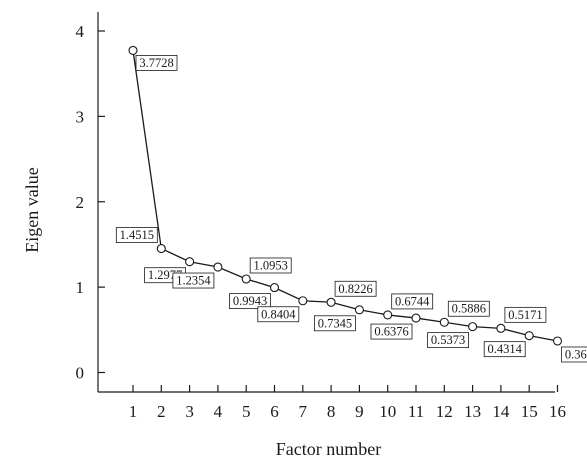 The height and width of the screenshot is (466, 587). I want to click on x-tick-label: 2, so click(161, 411).